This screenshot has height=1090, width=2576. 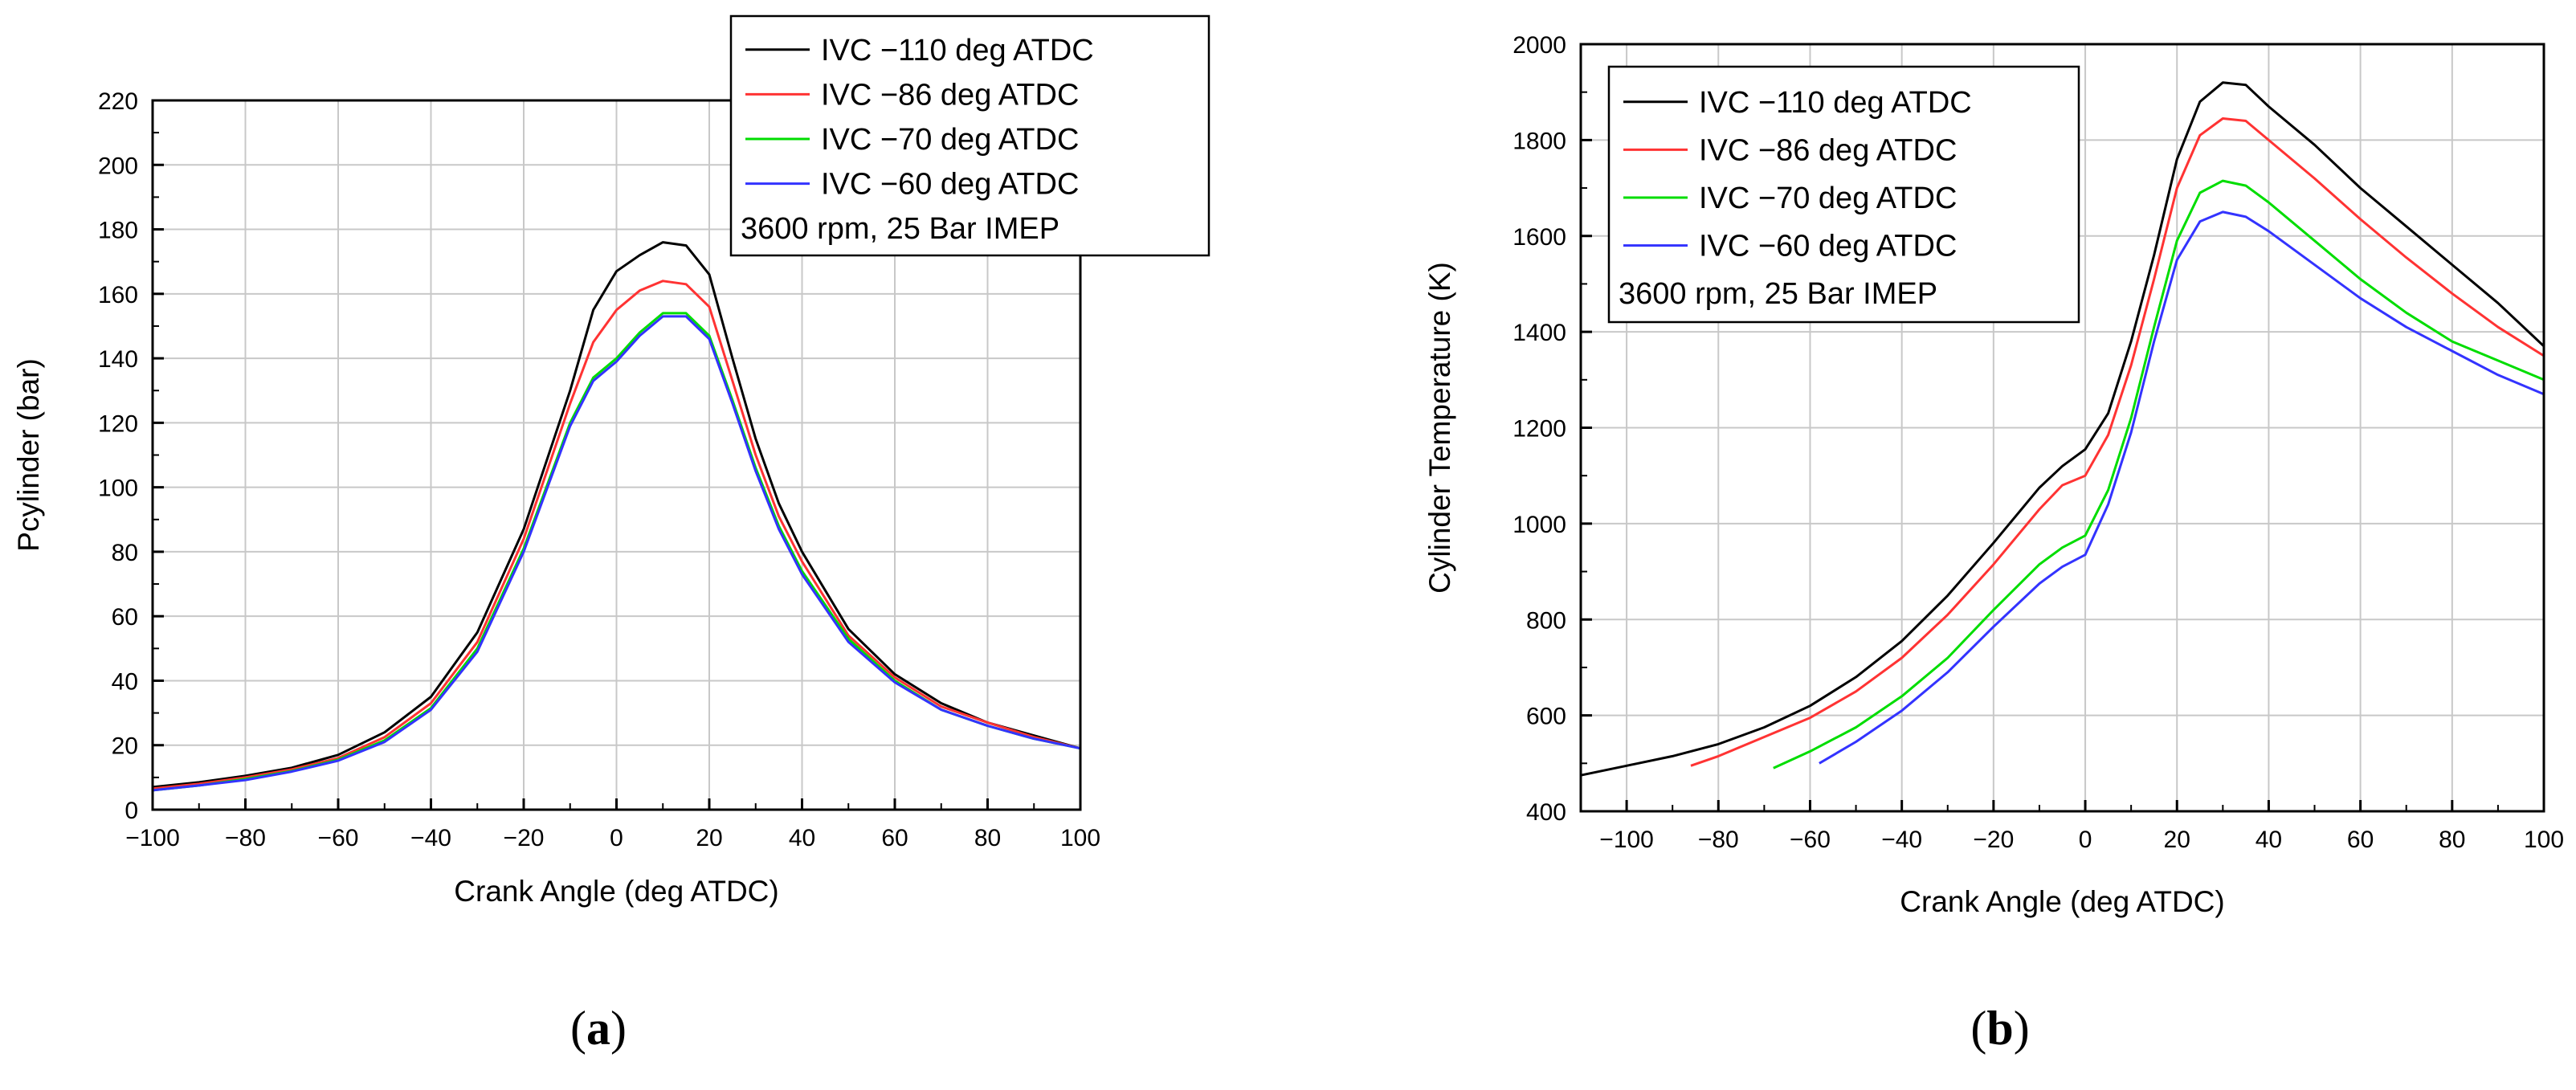 I want to click on y-tick-label: 60, so click(x=125, y=617).